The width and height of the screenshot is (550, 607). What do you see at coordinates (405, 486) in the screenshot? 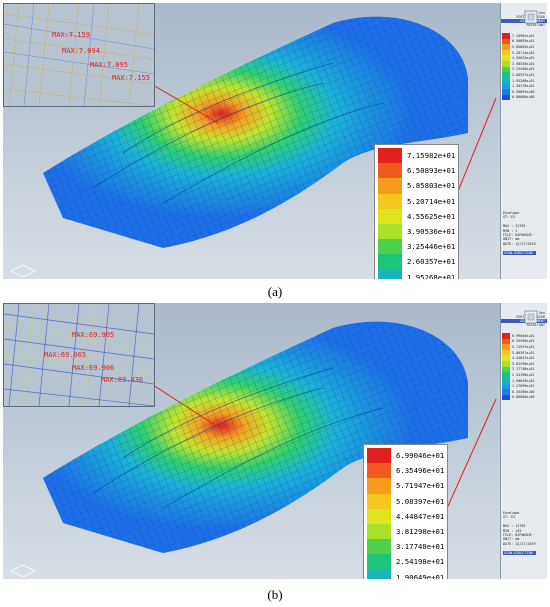
I see `legend-row: 5.71947e+01` at bounding box center [405, 486].